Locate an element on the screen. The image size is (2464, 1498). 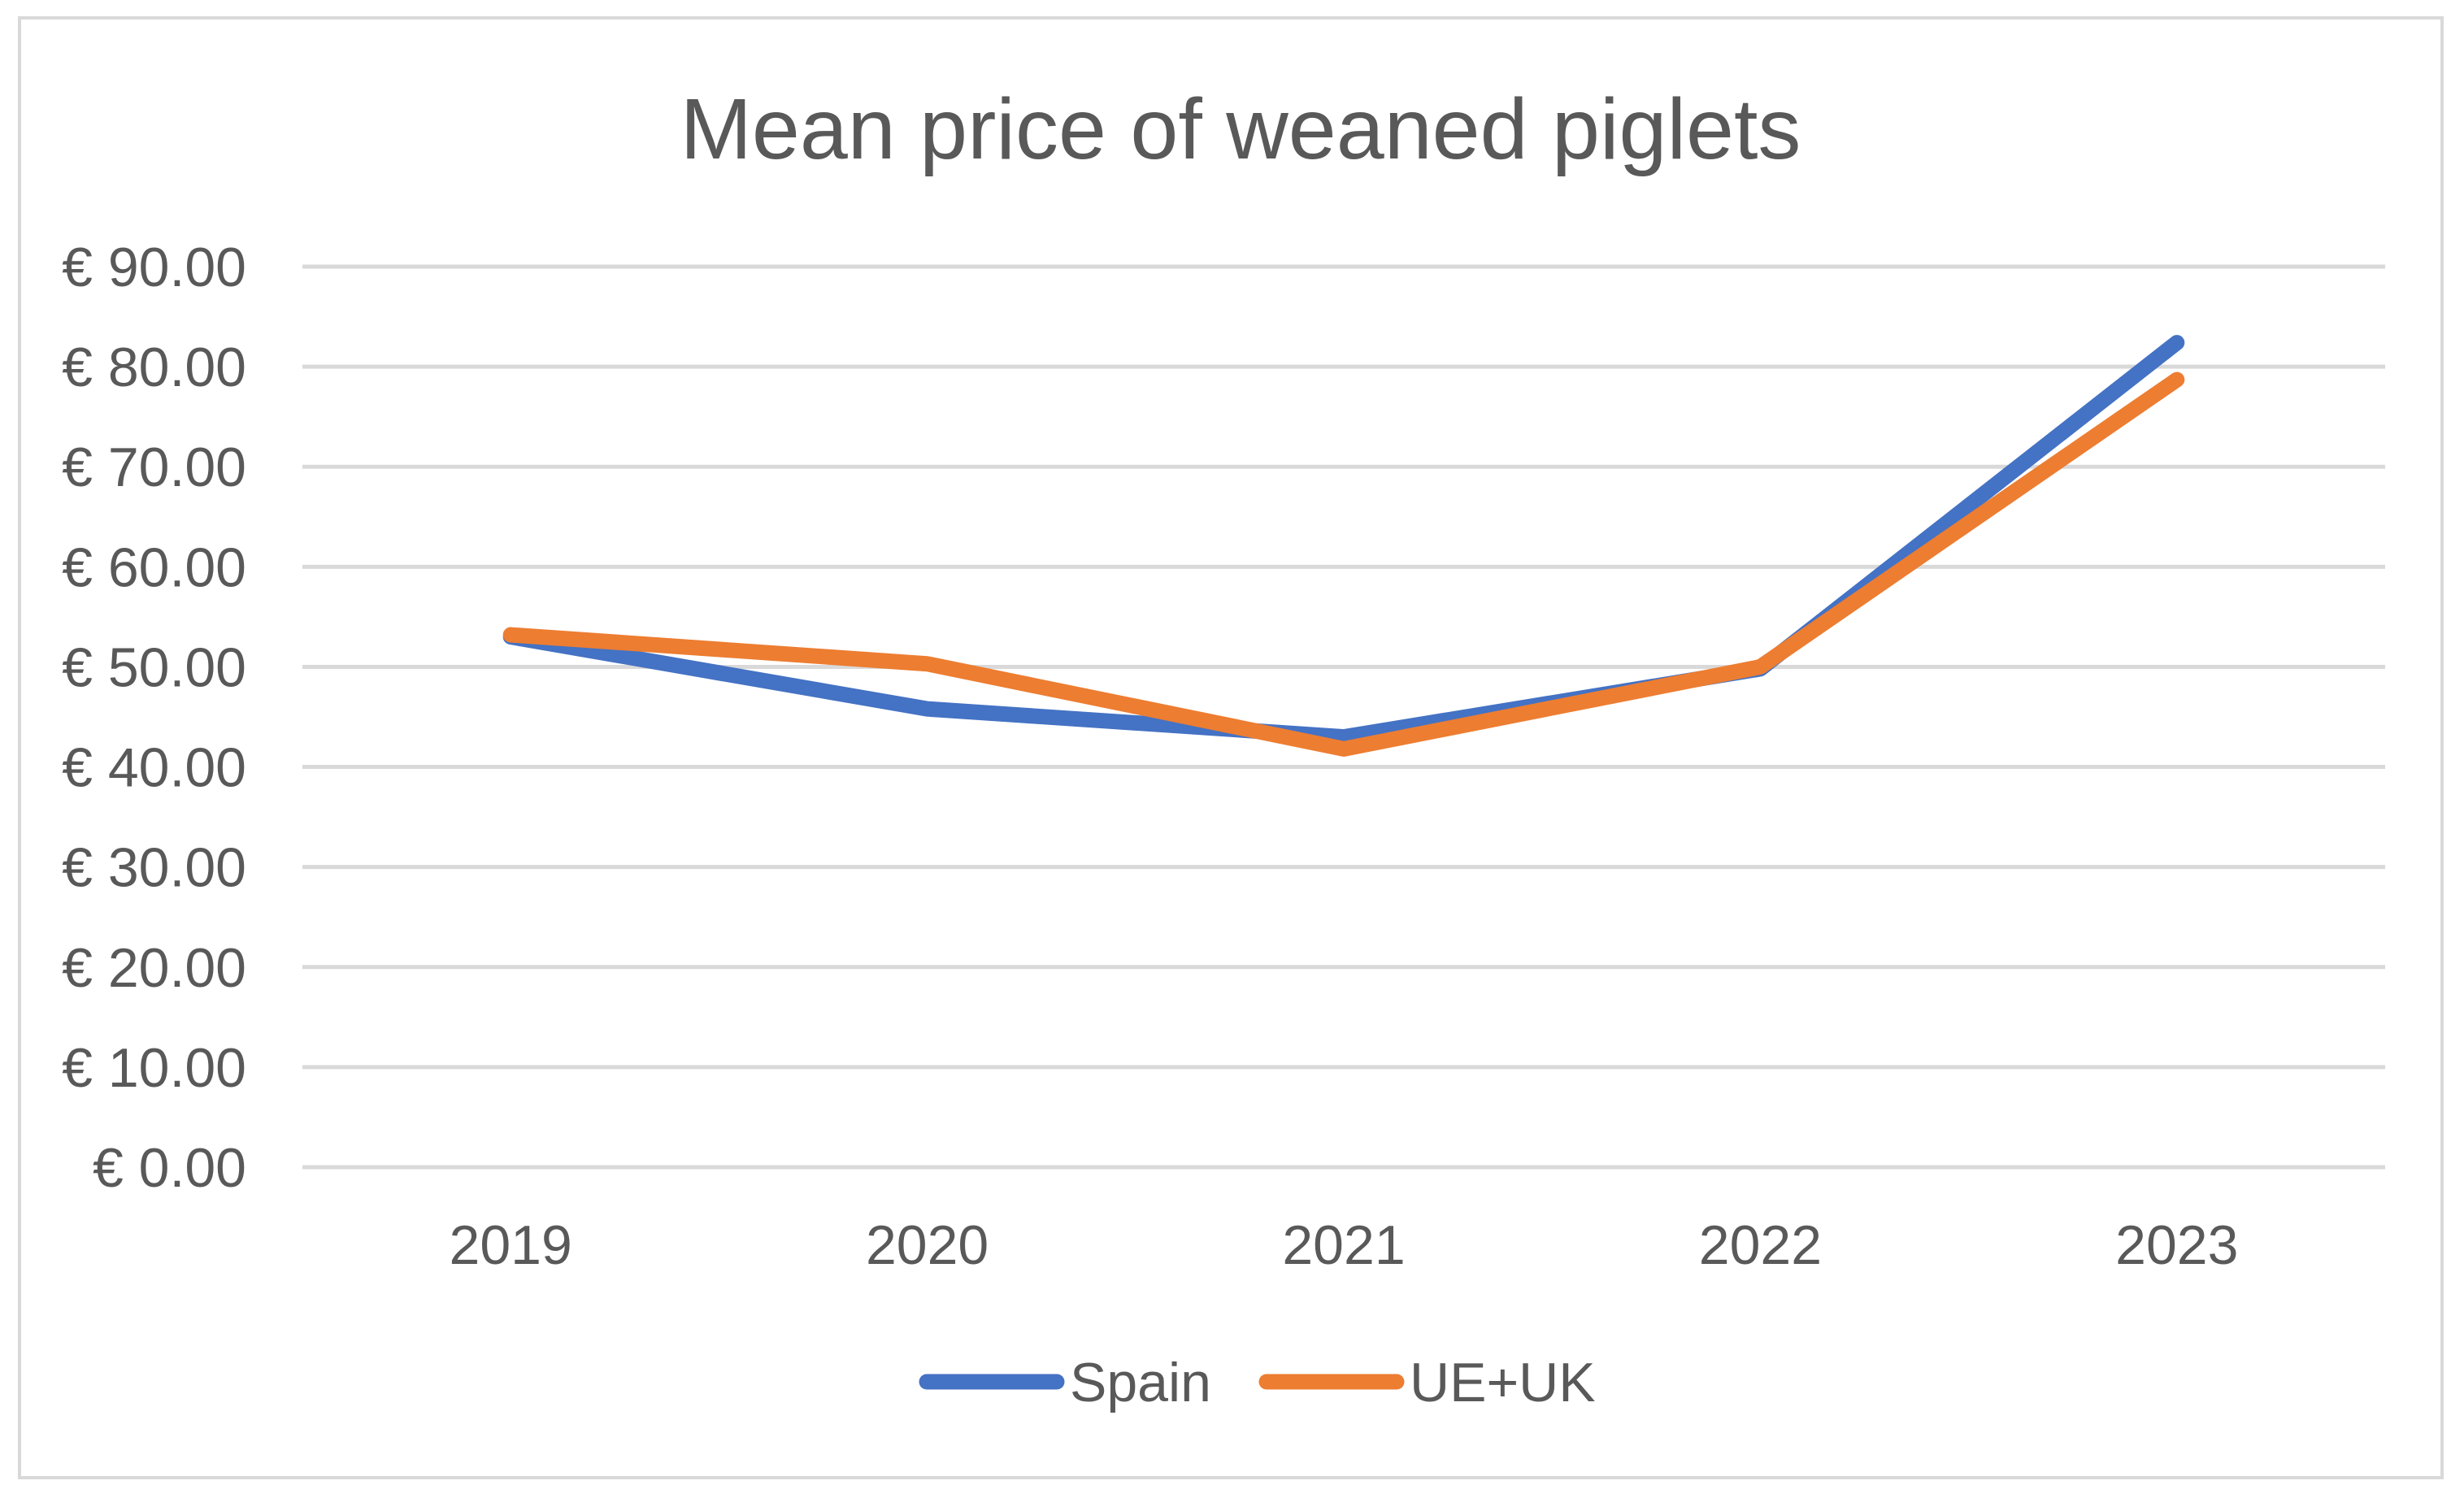
chart-title: Mean price of weaned piglets is located at coordinates (1240, 129).